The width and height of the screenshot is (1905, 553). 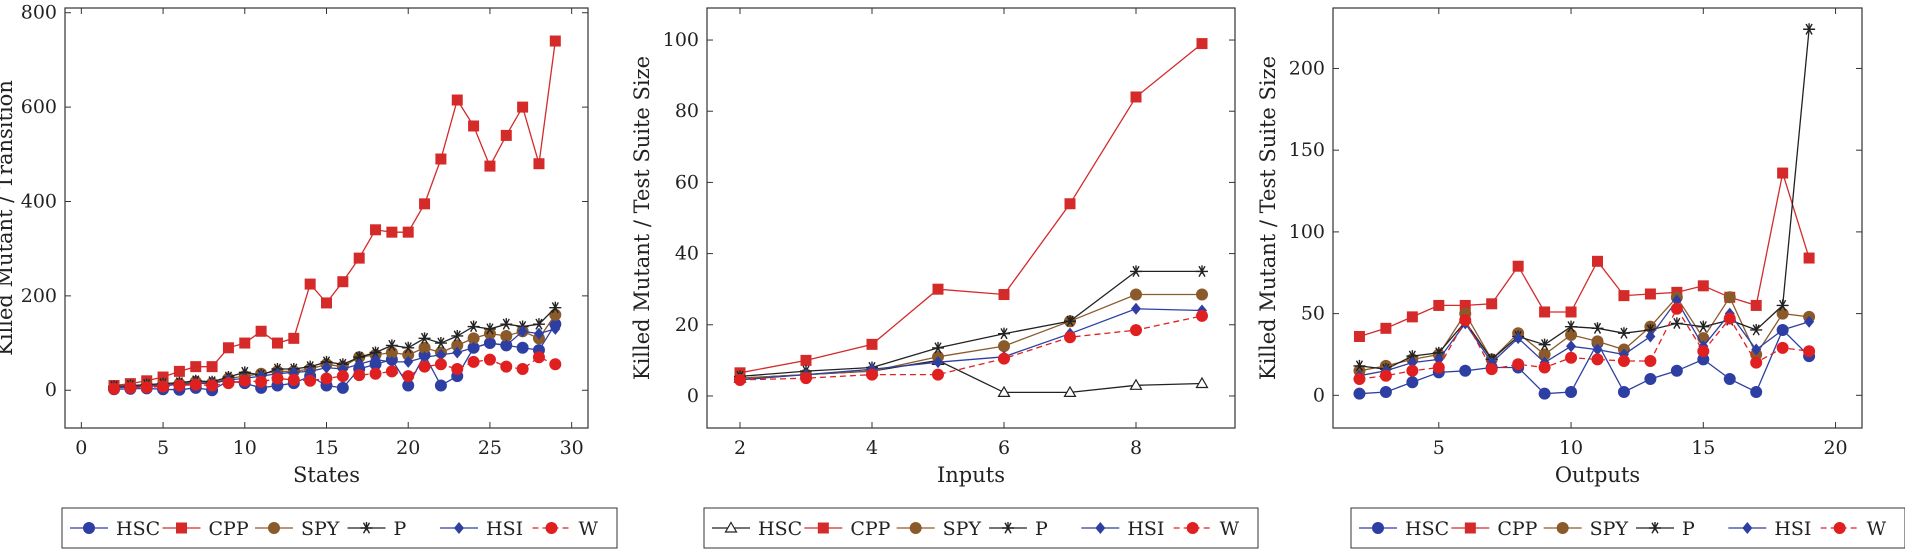 I want to click on y-tick-label: 800, so click(x=39, y=13).